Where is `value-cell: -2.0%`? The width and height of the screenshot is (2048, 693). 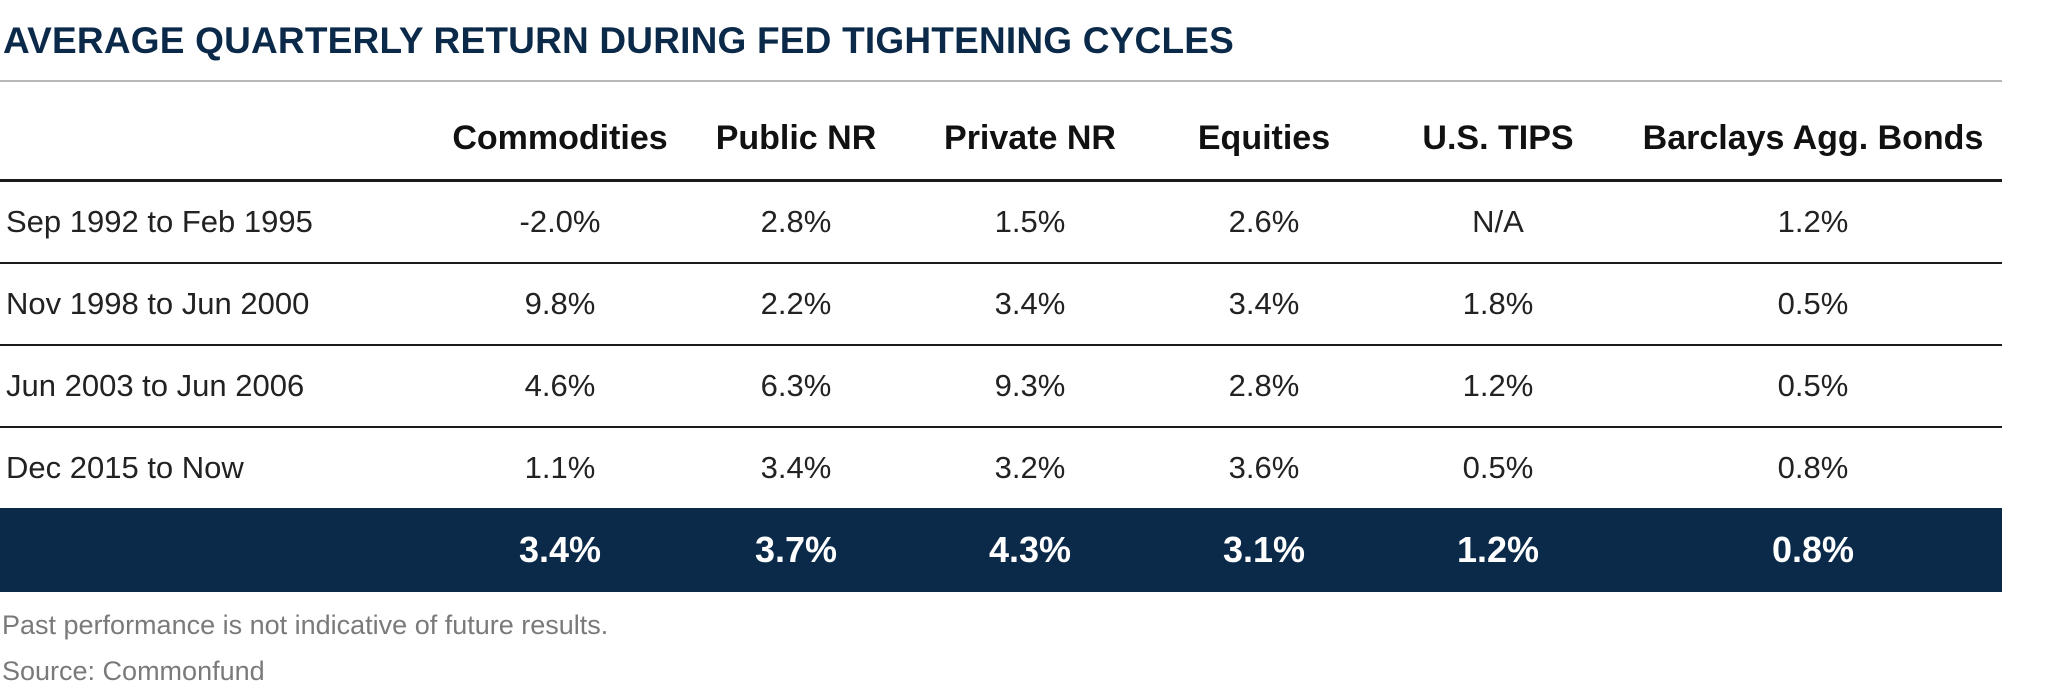 value-cell: -2.0% is located at coordinates (560, 222).